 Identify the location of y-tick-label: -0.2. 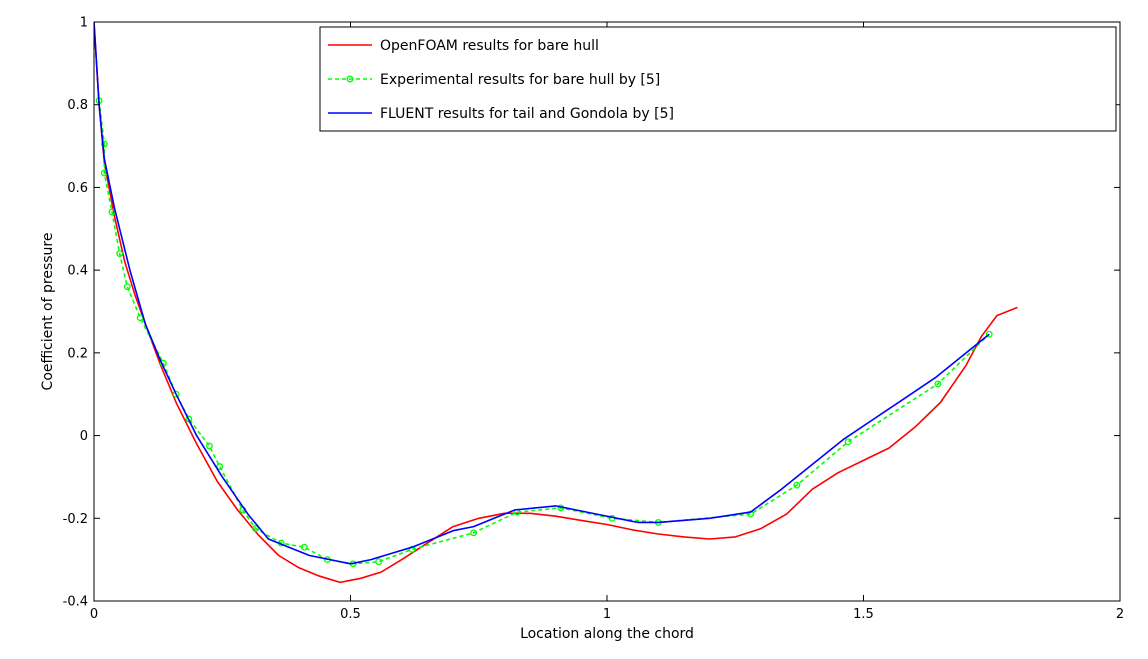
(75, 519).